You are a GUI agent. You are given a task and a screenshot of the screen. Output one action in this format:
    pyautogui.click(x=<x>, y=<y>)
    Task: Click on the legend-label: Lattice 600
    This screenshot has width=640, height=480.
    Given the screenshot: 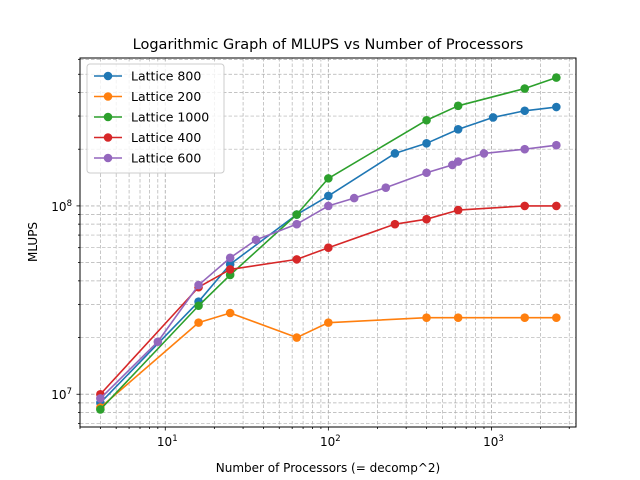 What is the action you would take?
    pyautogui.click(x=166, y=158)
    